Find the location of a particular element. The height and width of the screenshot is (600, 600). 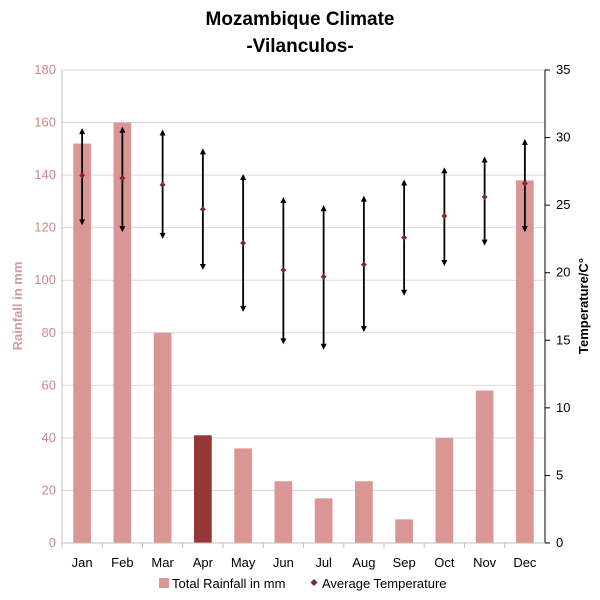

temp-avg-marker-mar is located at coordinates (162, 184).